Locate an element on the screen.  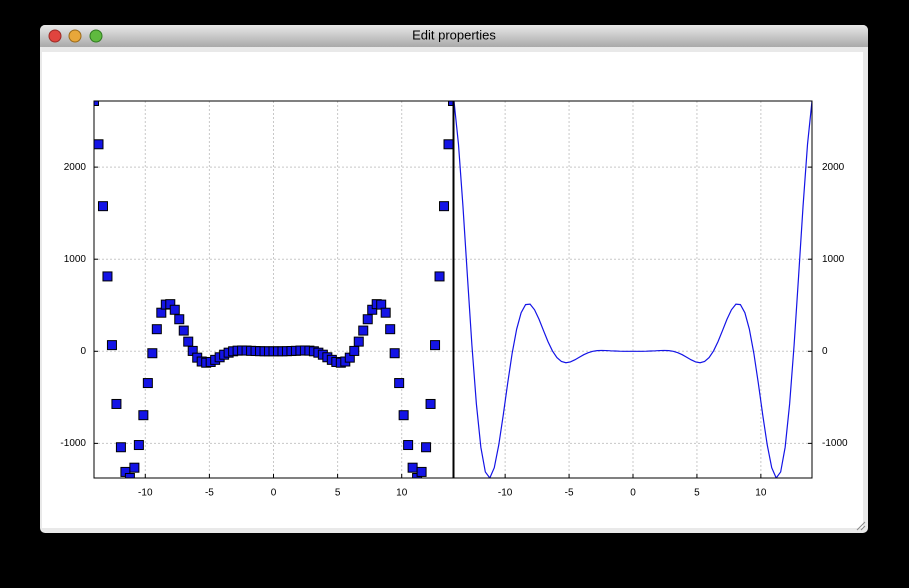
zoom-button is located at coordinates (96, 36).